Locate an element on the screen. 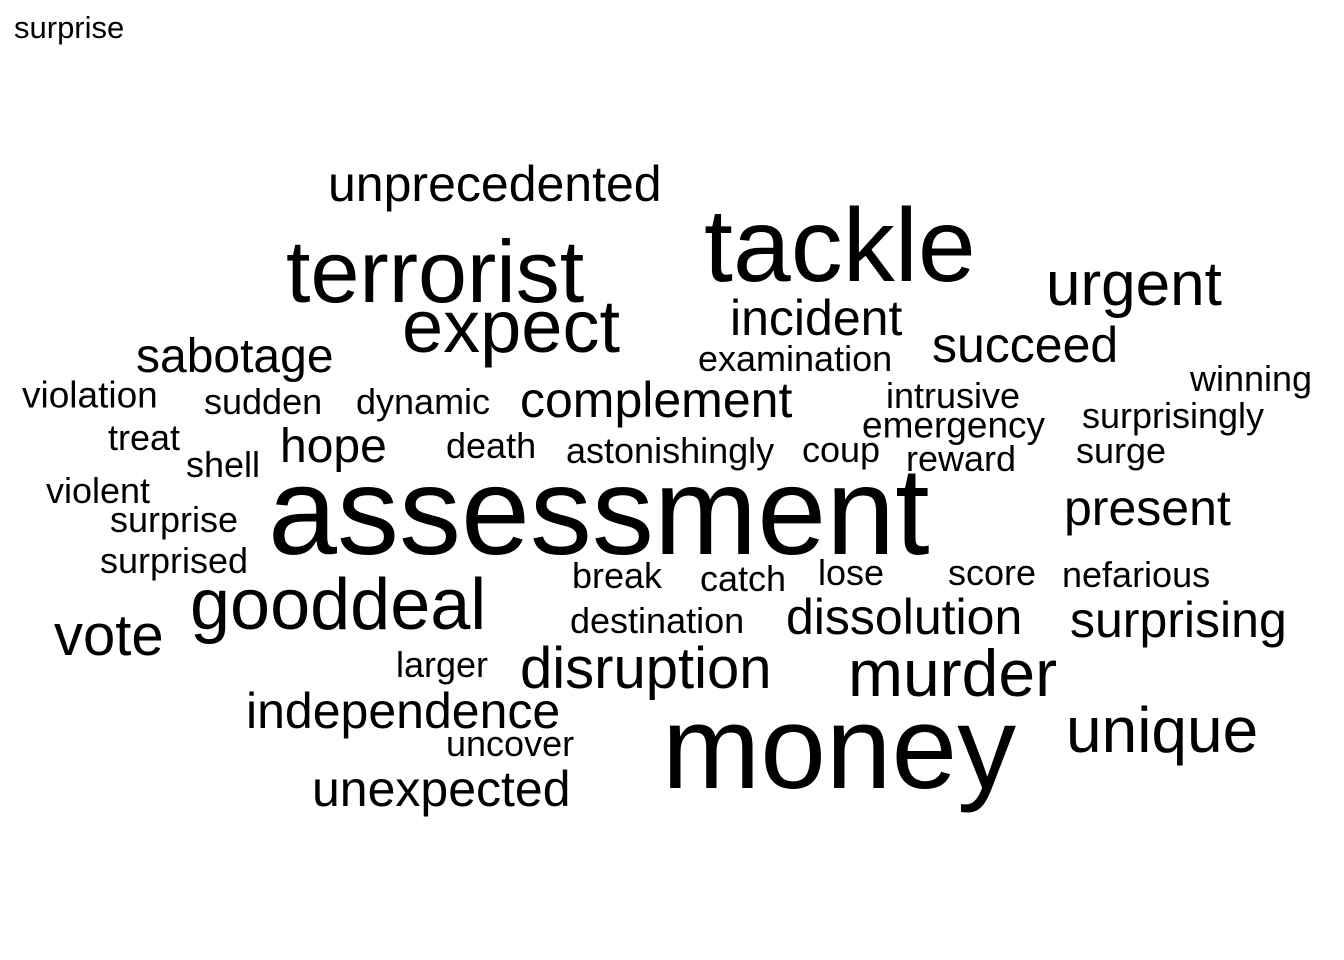  word-violation: violation is located at coordinates (90, 395).